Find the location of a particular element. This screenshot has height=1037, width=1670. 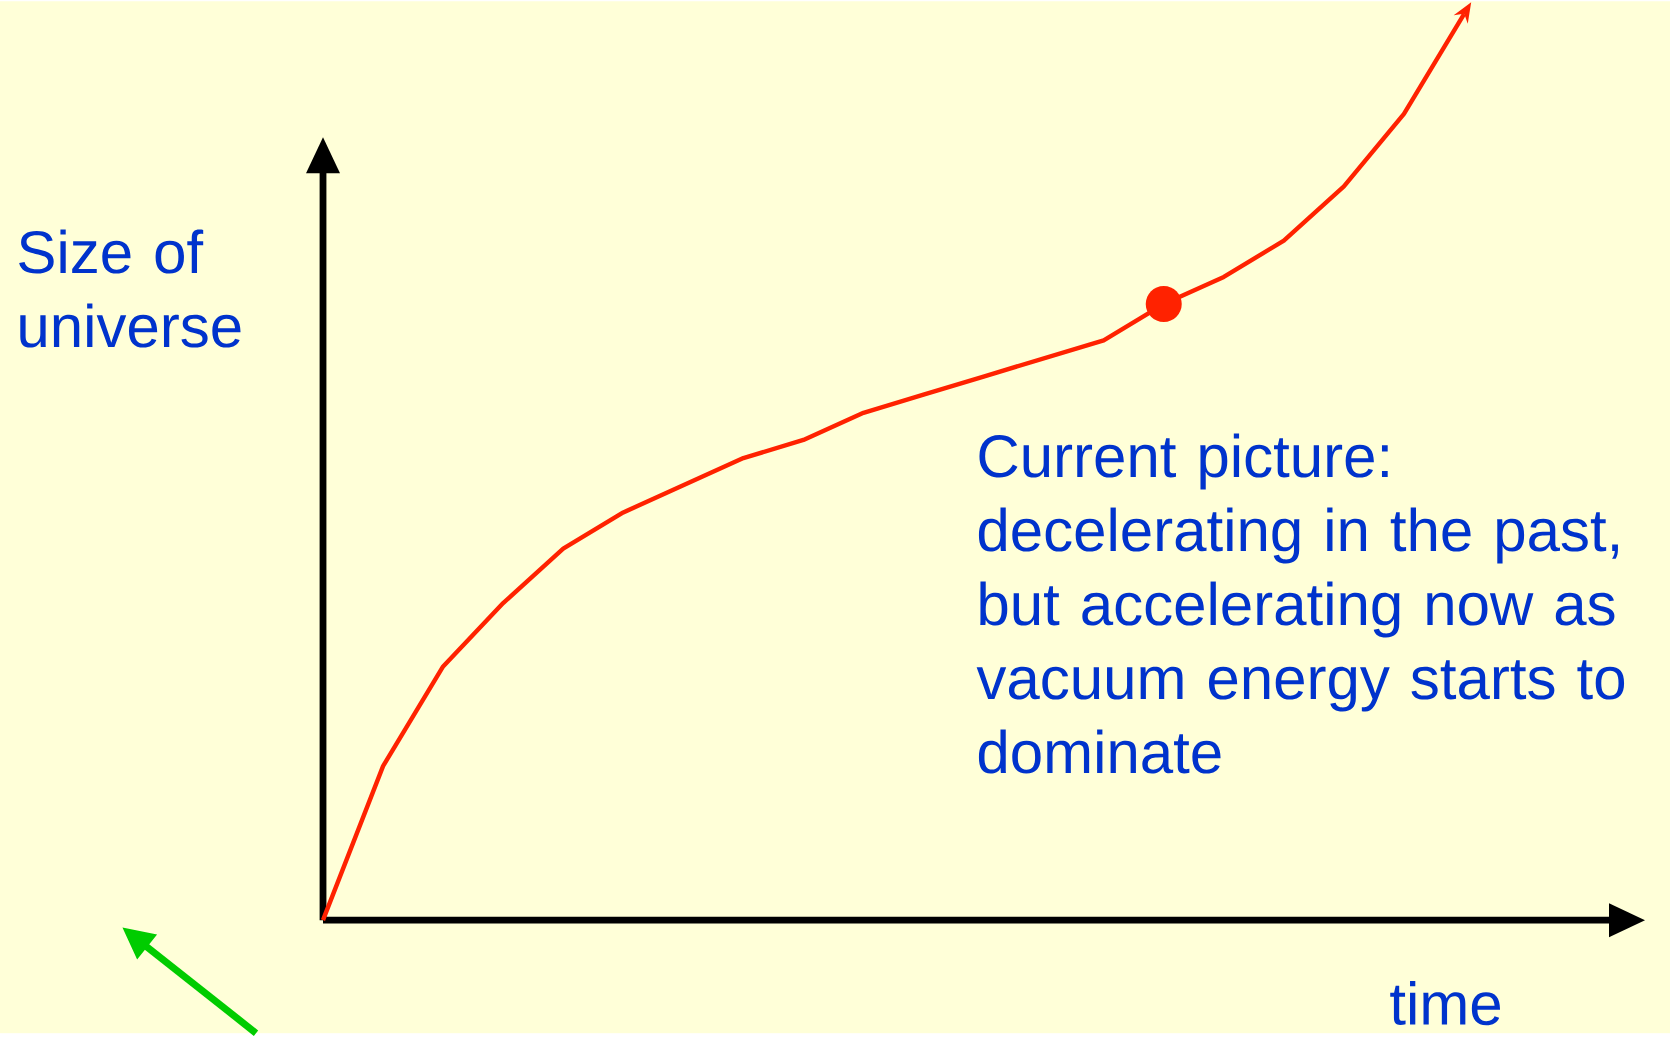

x-axis-title: time is located at coordinates (1445, 1003).